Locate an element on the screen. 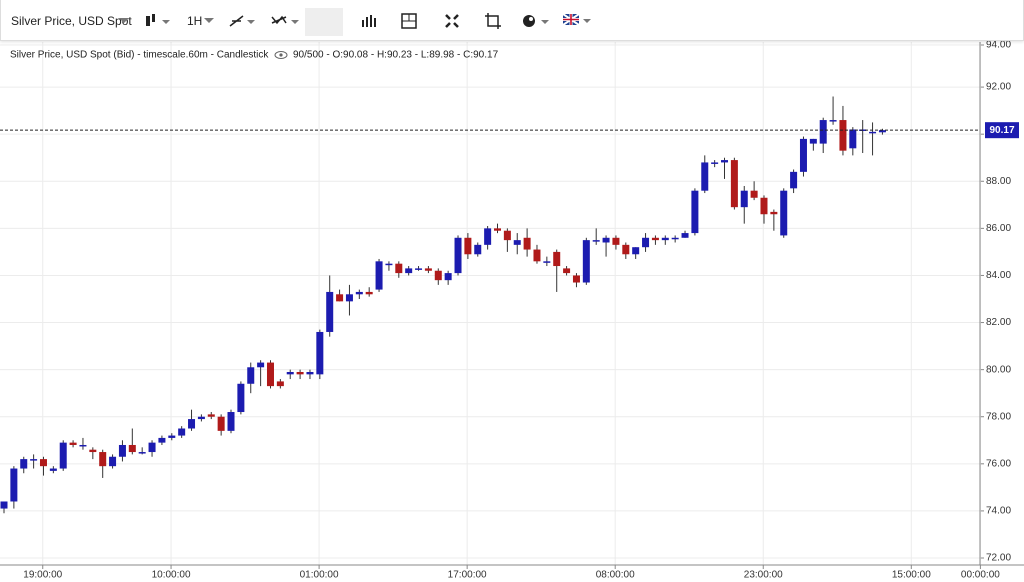 This screenshot has width=1024, height=582. indicator-button is located at coordinates (286, 21).